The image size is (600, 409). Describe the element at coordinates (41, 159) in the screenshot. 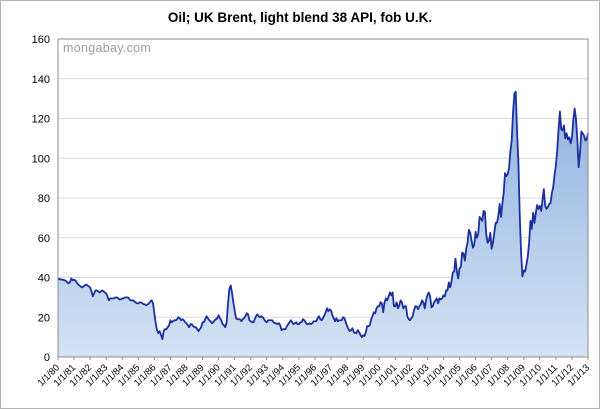

I see `y-tick-label: 100` at that location.